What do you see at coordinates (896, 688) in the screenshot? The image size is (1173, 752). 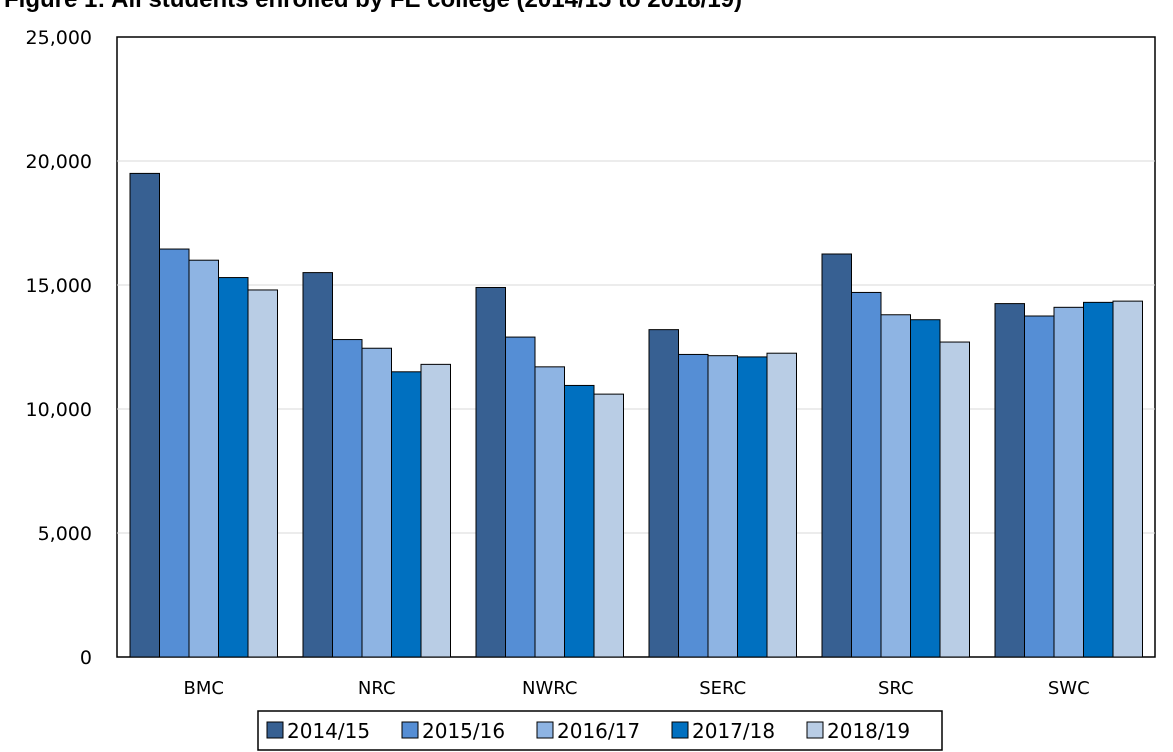 I see `x-category-label: SRC` at bounding box center [896, 688].